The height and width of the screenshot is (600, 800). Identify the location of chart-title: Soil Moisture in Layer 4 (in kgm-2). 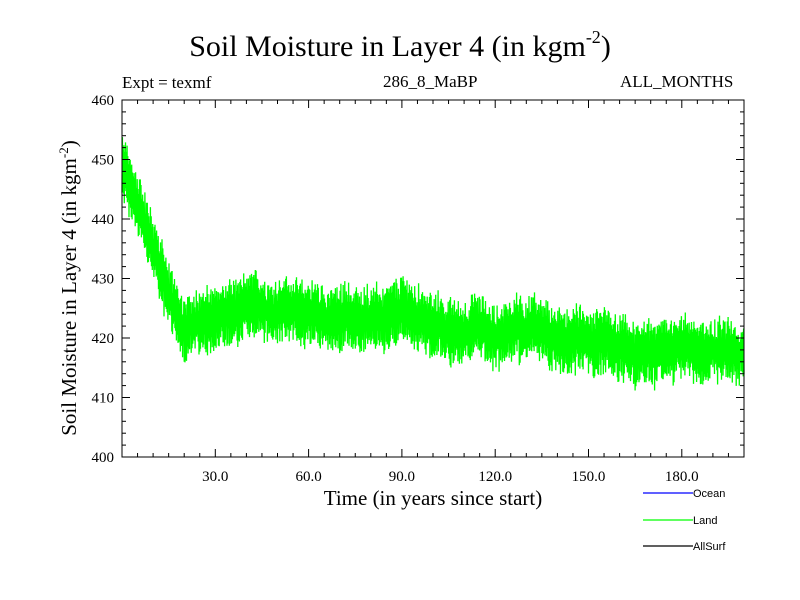
(400, 45).